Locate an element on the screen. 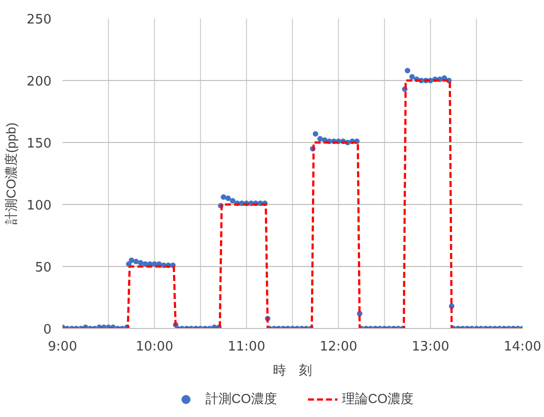  x-axis-title: 時 刻 is located at coordinates (292, 370).